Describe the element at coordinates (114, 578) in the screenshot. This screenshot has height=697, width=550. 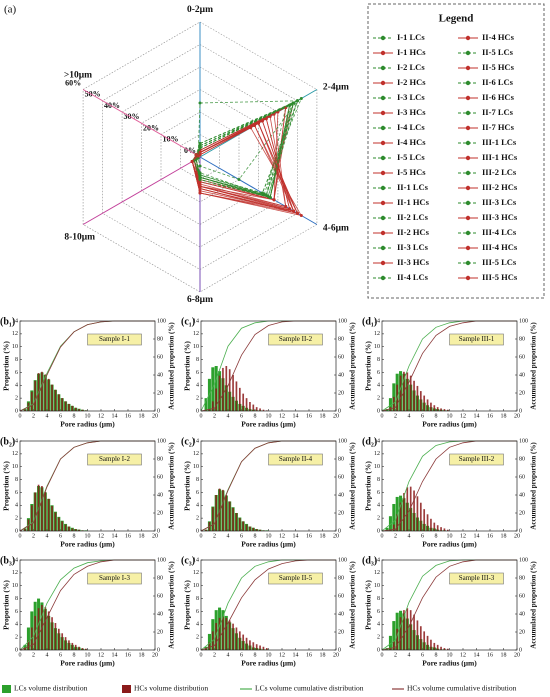
I see `sample-label: Sample I-3` at that location.